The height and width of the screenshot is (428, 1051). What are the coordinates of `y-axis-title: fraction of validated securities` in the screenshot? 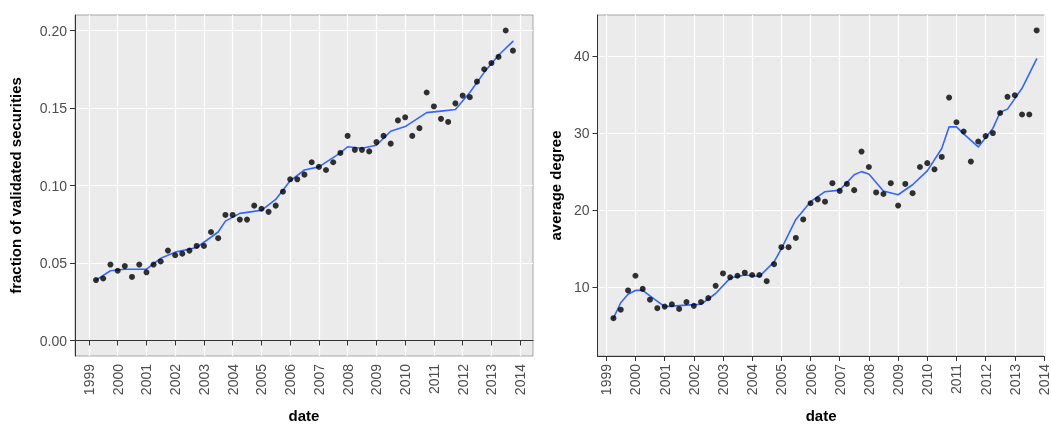 It's located at (15, 185).